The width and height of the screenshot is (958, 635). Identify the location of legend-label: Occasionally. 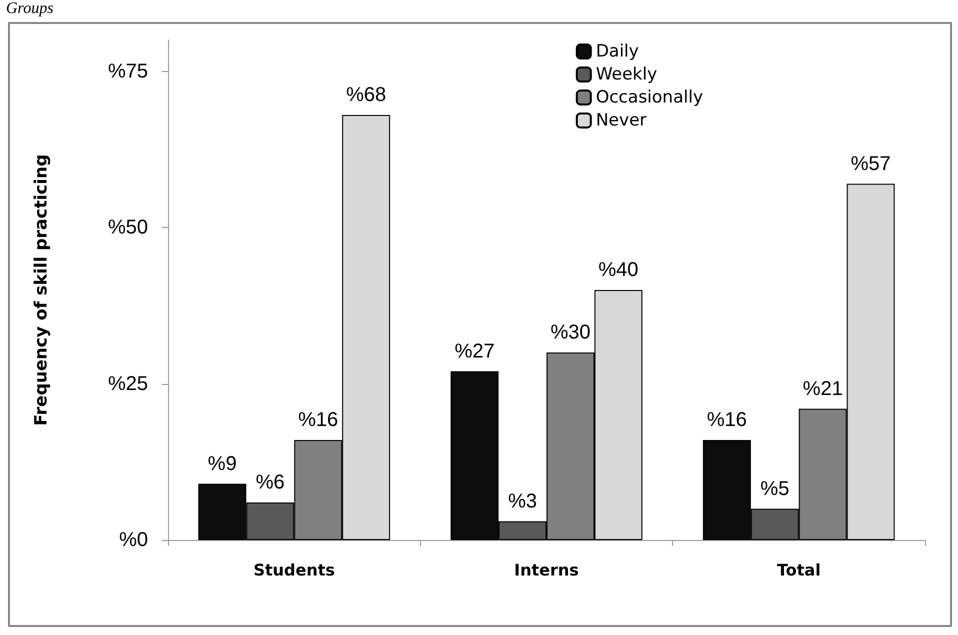
(649, 98).